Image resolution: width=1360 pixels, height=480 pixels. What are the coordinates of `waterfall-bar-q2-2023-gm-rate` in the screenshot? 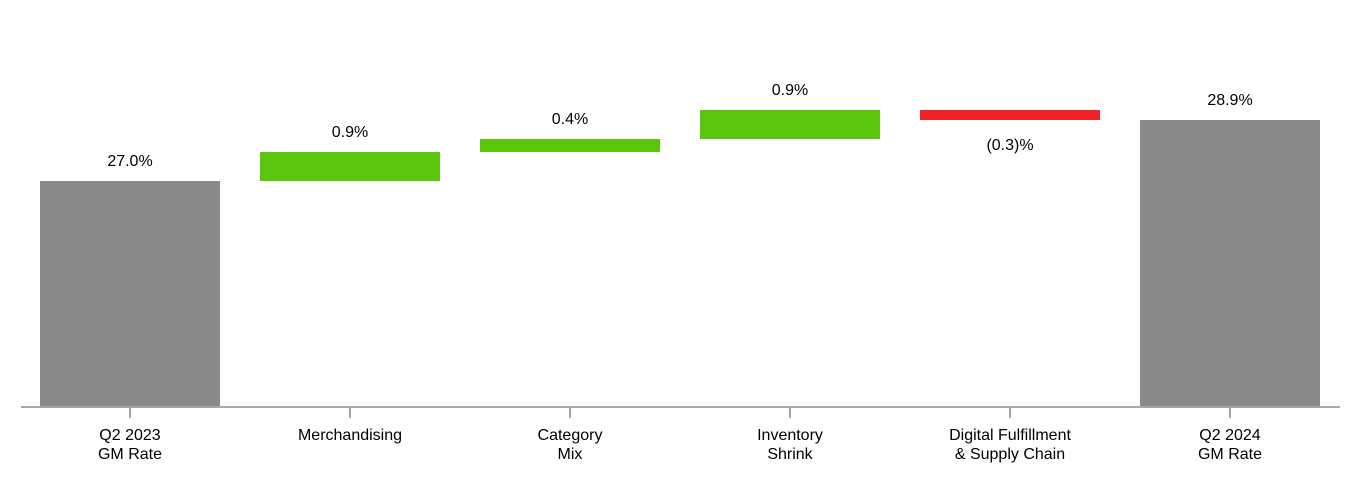 It's located at (130, 293).